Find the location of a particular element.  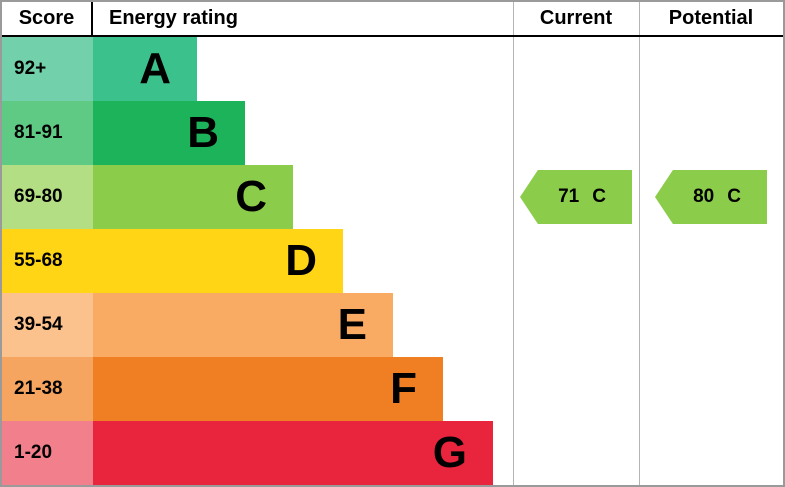

band-row-b: 81-91 B is located at coordinates (392, 133).